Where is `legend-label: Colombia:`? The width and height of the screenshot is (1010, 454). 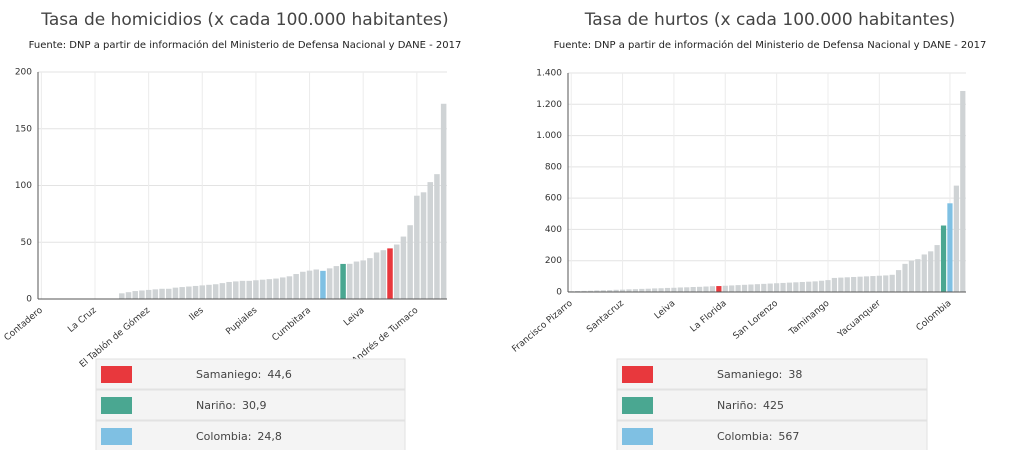
legend-label: Colombia: is located at coordinates (223, 436).